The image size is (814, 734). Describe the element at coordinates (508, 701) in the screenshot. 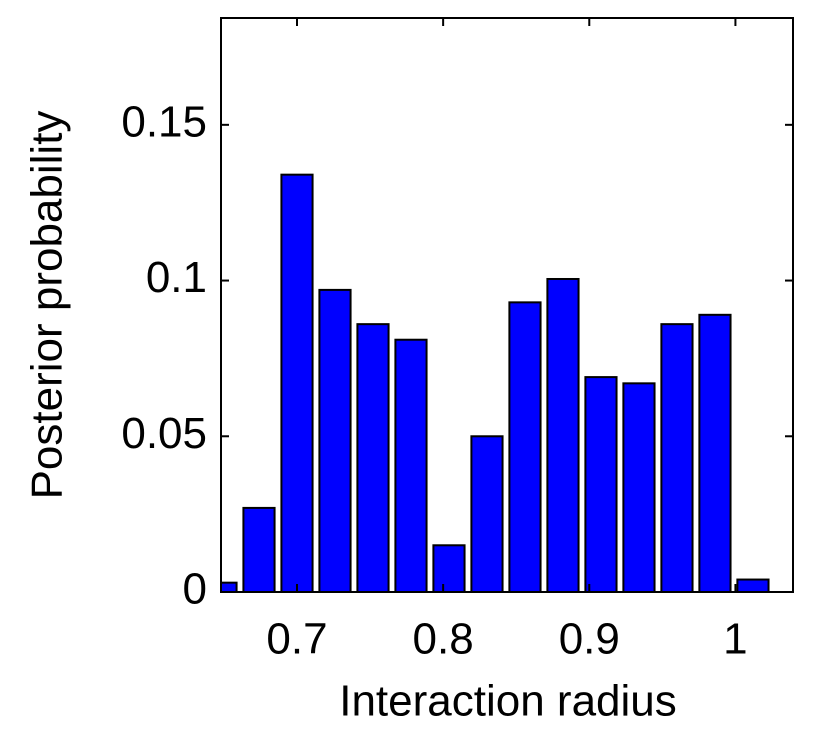

I see `x-axis-label: Interaction radius` at that location.